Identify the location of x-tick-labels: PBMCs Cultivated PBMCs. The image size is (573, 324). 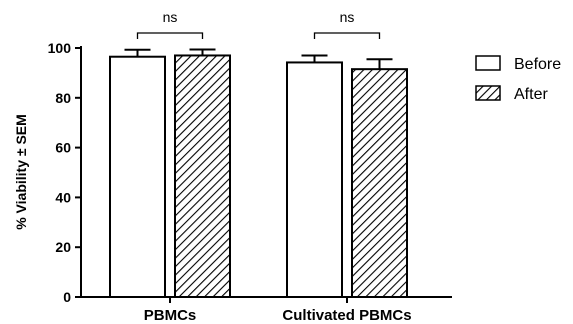
(278, 315).